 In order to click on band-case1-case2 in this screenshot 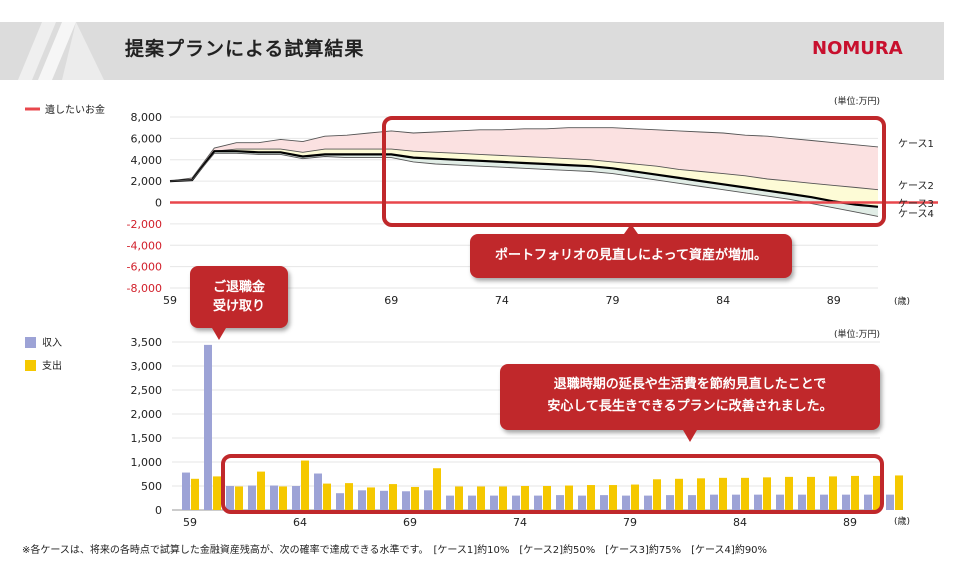, I will do `click(524, 158)`.